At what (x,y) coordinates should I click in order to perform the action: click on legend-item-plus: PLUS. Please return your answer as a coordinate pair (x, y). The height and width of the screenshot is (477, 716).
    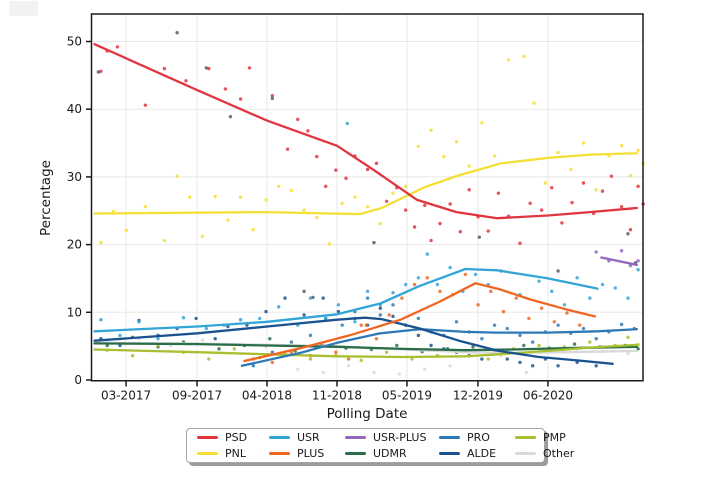
    Looking at the image, I should click on (307, 453).